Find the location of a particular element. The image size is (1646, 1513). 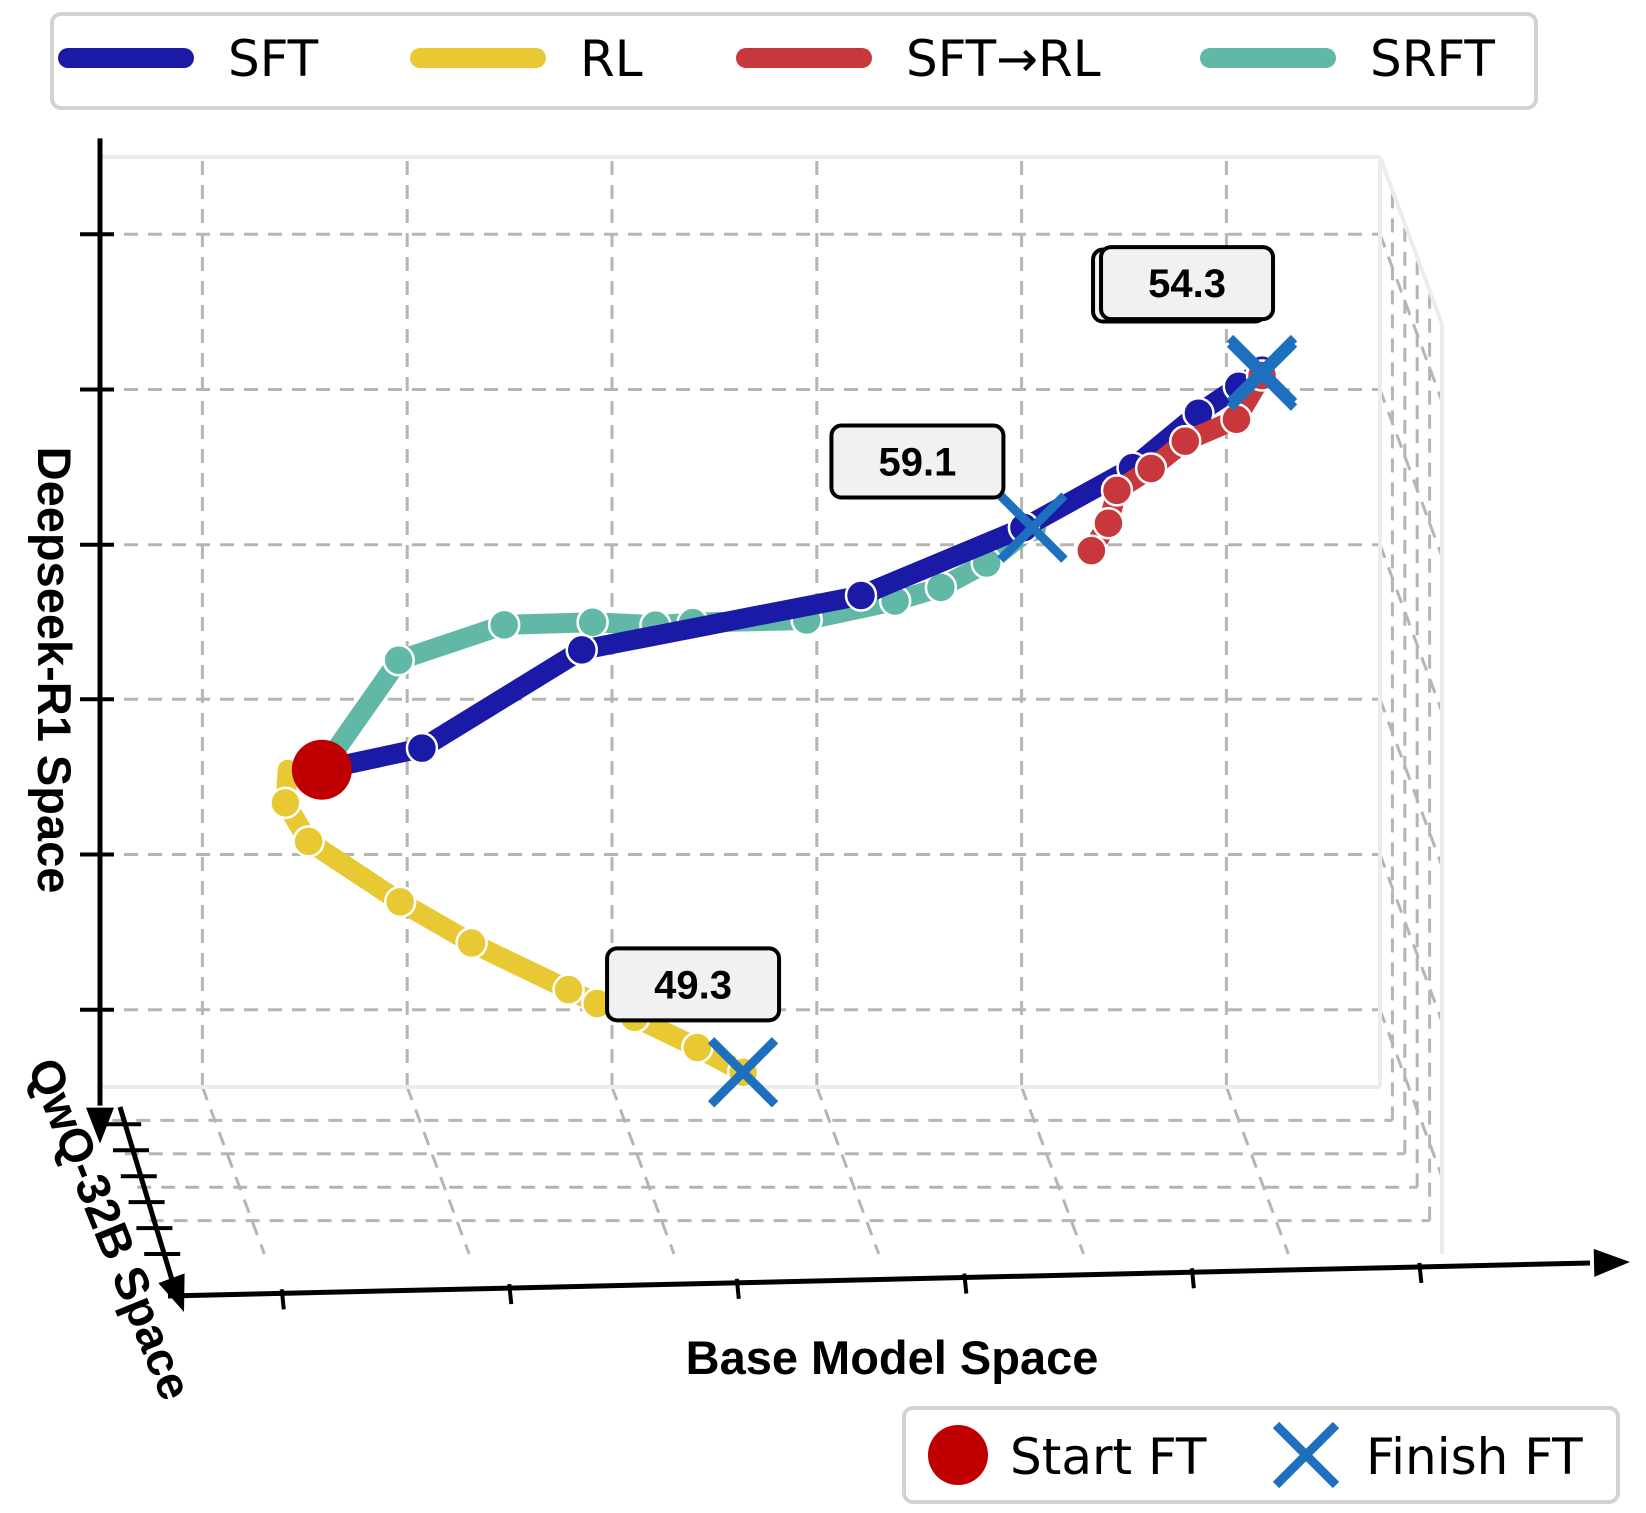

rl-final-score: 49.3 is located at coordinates (693, 984).